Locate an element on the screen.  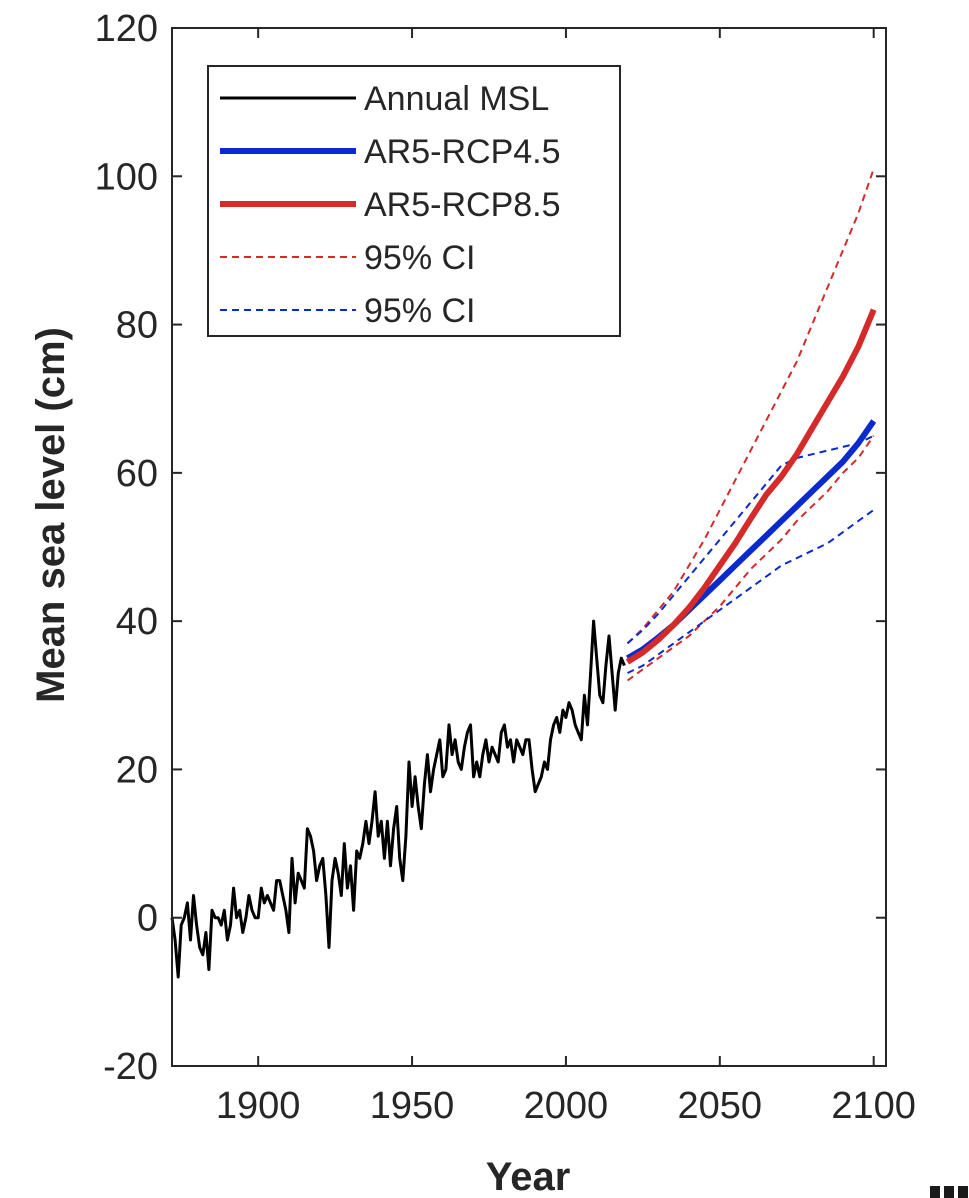
rcp45-line is located at coordinates (751, 540).